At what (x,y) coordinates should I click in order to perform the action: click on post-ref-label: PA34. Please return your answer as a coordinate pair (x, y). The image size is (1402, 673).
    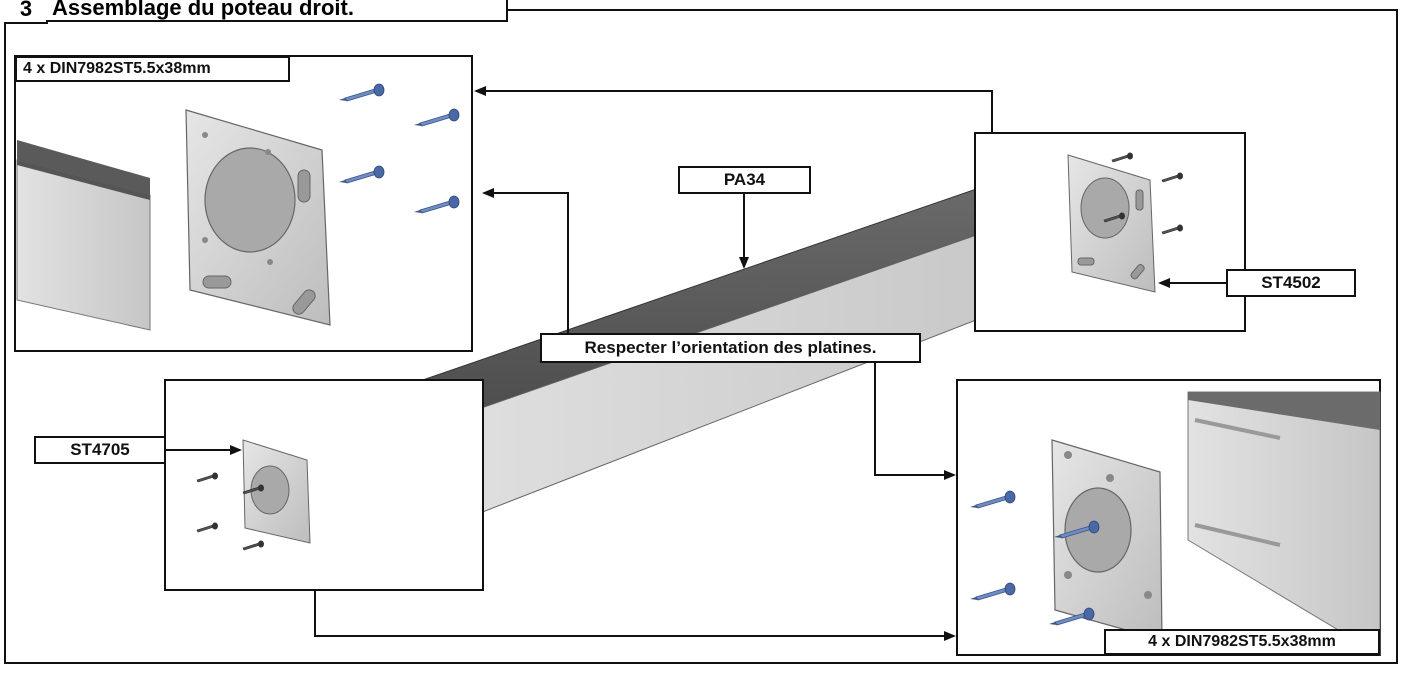
    Looking at the image, I should click on (744, 180).